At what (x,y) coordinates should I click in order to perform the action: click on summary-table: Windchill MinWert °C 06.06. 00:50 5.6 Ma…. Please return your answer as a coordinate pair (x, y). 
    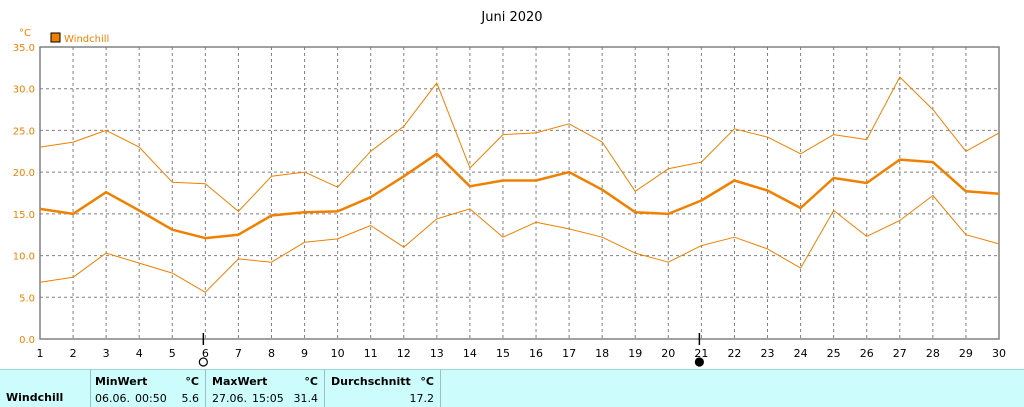
    Looking at the image, I should click on (512, 388).